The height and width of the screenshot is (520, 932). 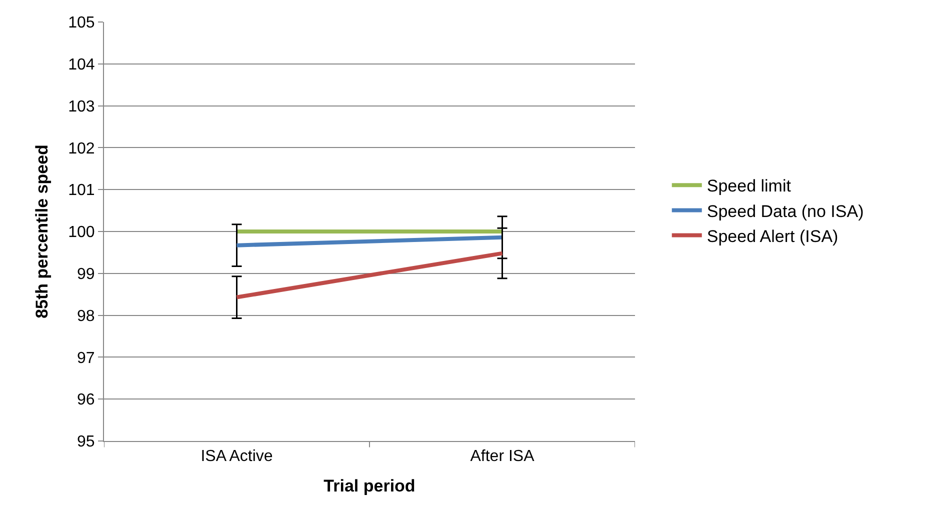 What do you see at coordinates (86, 358) in the screenshot?
I see `y-tick-label: 97` at bounding box center [86, 358].